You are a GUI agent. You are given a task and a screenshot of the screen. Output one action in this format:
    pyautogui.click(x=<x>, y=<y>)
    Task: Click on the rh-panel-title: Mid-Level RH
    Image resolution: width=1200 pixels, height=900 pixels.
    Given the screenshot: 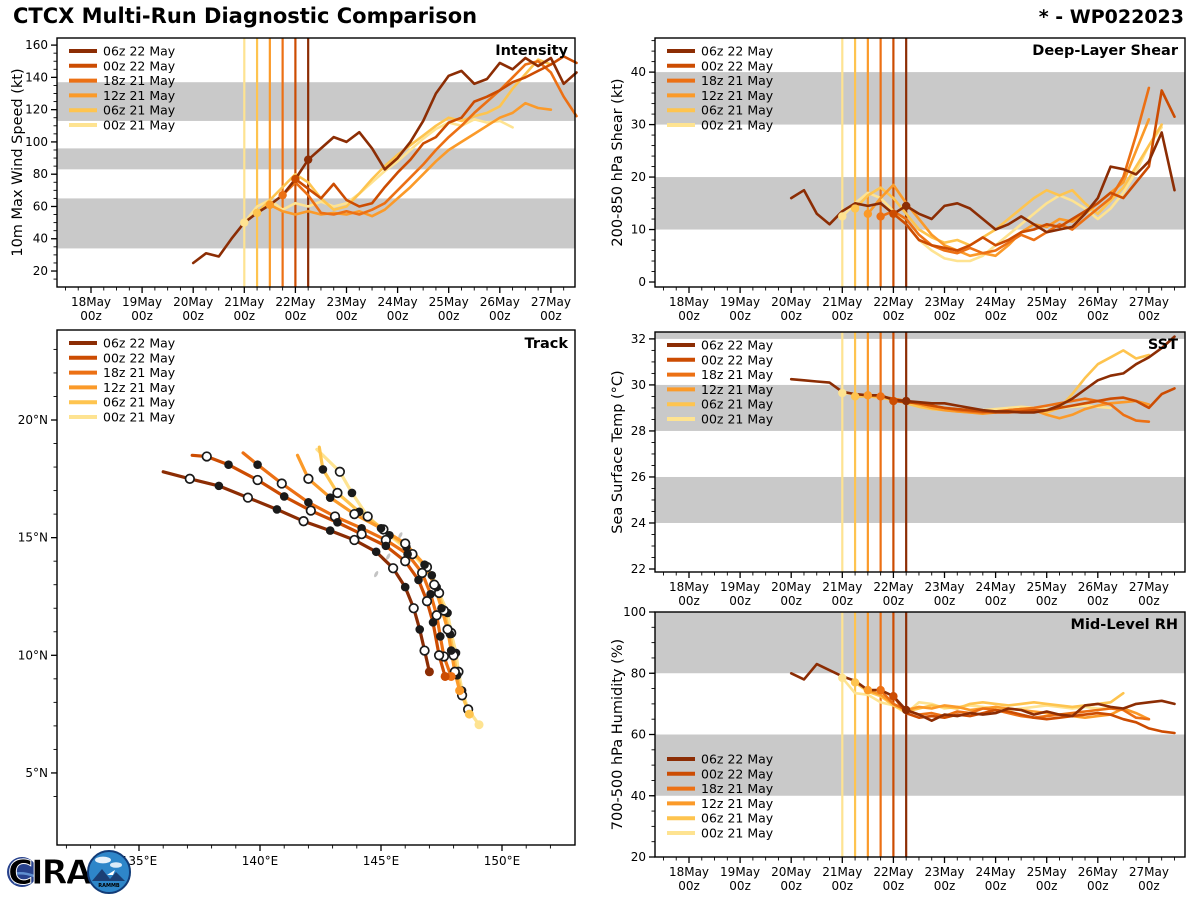 What is the action you would take?
    pyautogui.click(x=1124, y=625)
    